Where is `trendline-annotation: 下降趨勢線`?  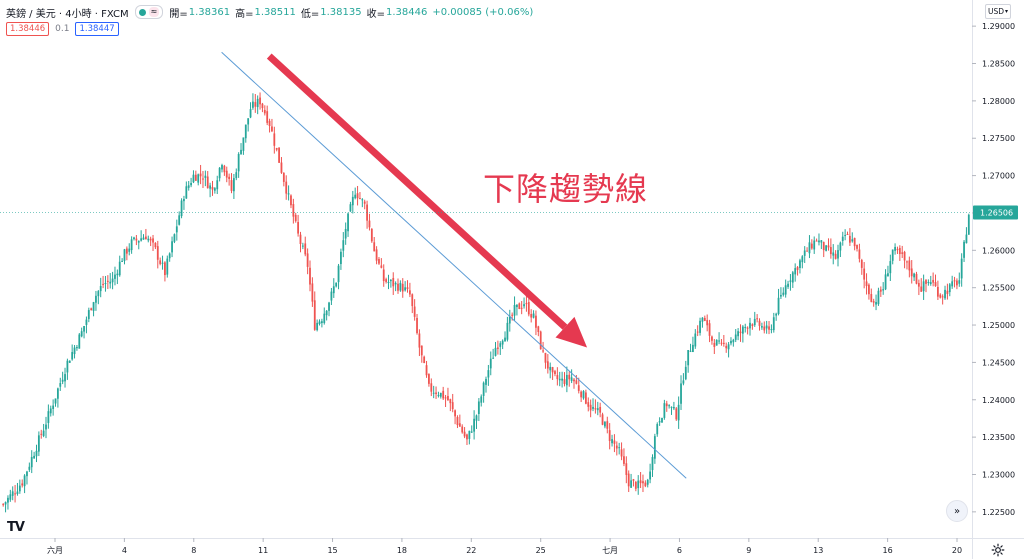 trendline-annotation: 下降趨勢線 is located at coordinates (566, 189).